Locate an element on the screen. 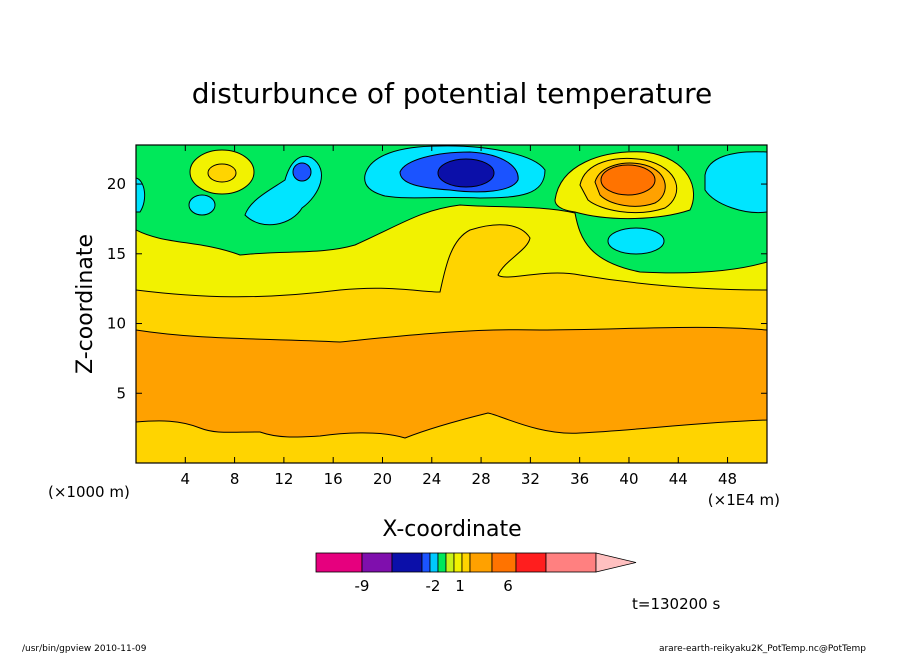 Image resolution: width=904 pixels, height=654 pixels. y-axis-label: Z-coordinate is located at coordinates (85, 304).